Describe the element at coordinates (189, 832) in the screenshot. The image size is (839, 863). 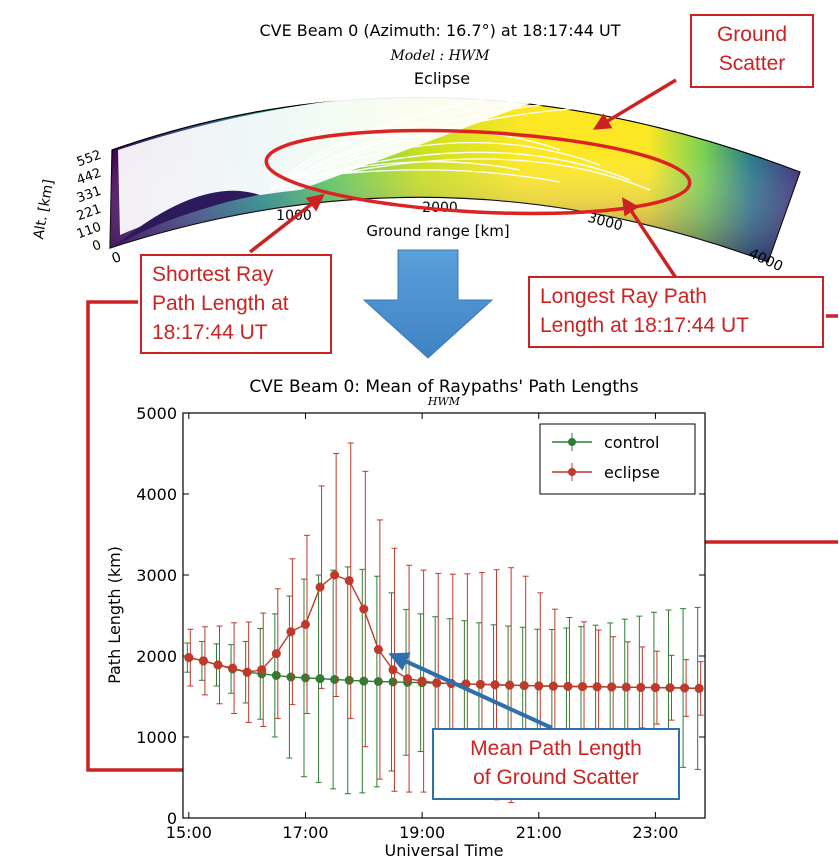
I see `x-tick-label: 15:00` at that location.